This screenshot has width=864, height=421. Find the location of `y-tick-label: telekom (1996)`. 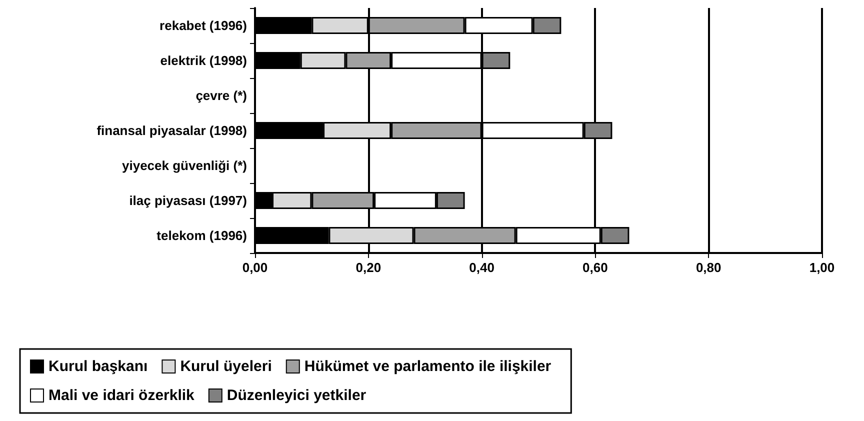

y-tick-label: telekom (1996) is located at coordinates (201, 235).